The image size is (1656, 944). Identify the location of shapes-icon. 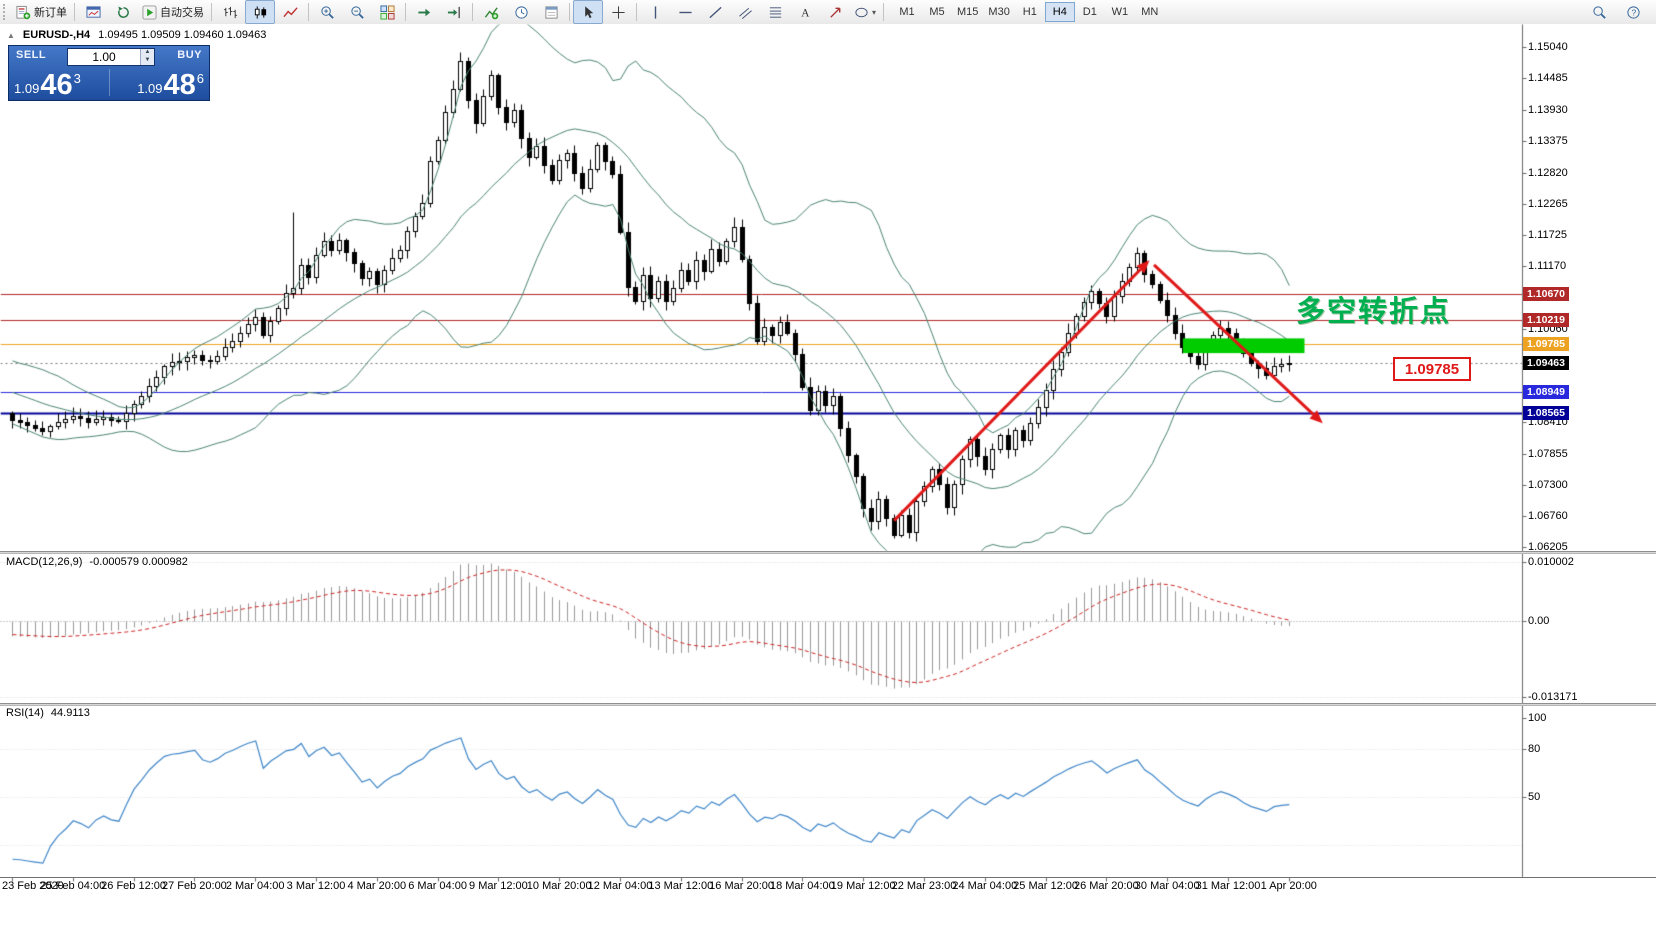
(861, 12).